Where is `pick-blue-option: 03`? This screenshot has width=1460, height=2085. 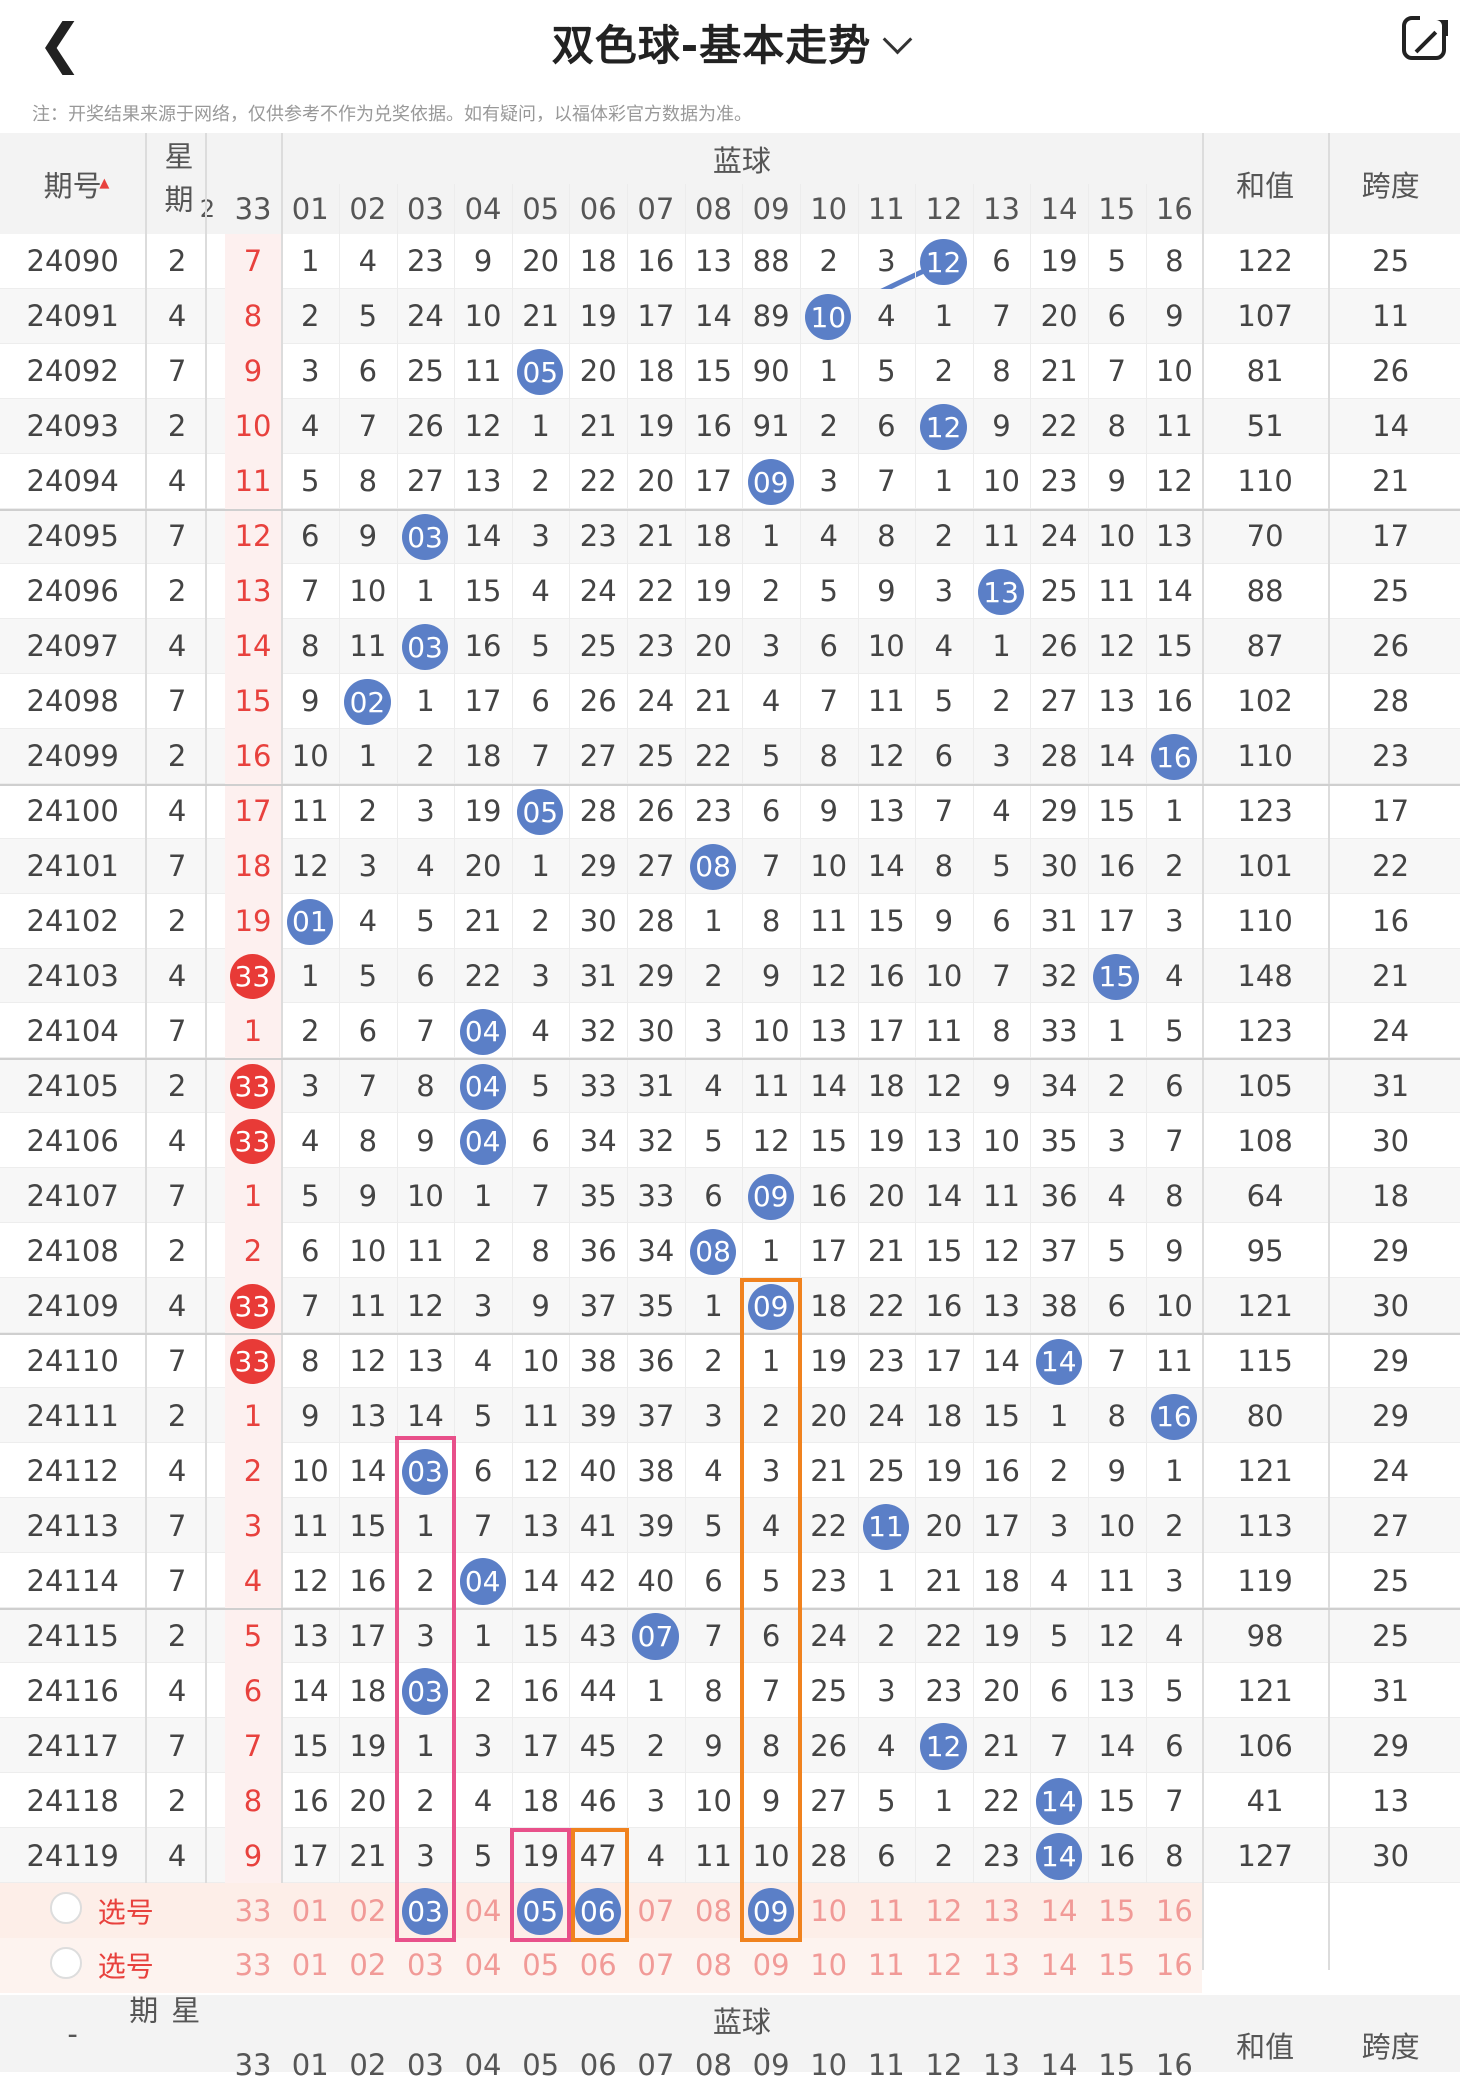
pick-blue-option: 03 is located at coordinates (425, 1965).